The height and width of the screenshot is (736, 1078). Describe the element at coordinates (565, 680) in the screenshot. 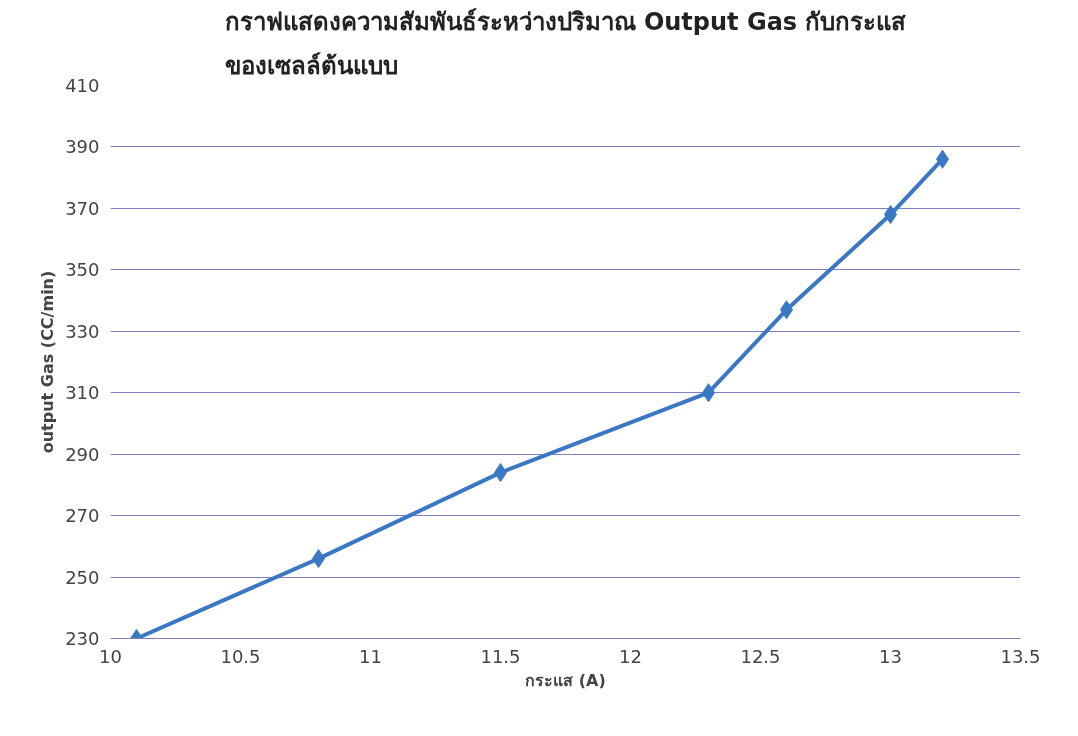

I see `x-axis-title: กระแส (A)` at that location.